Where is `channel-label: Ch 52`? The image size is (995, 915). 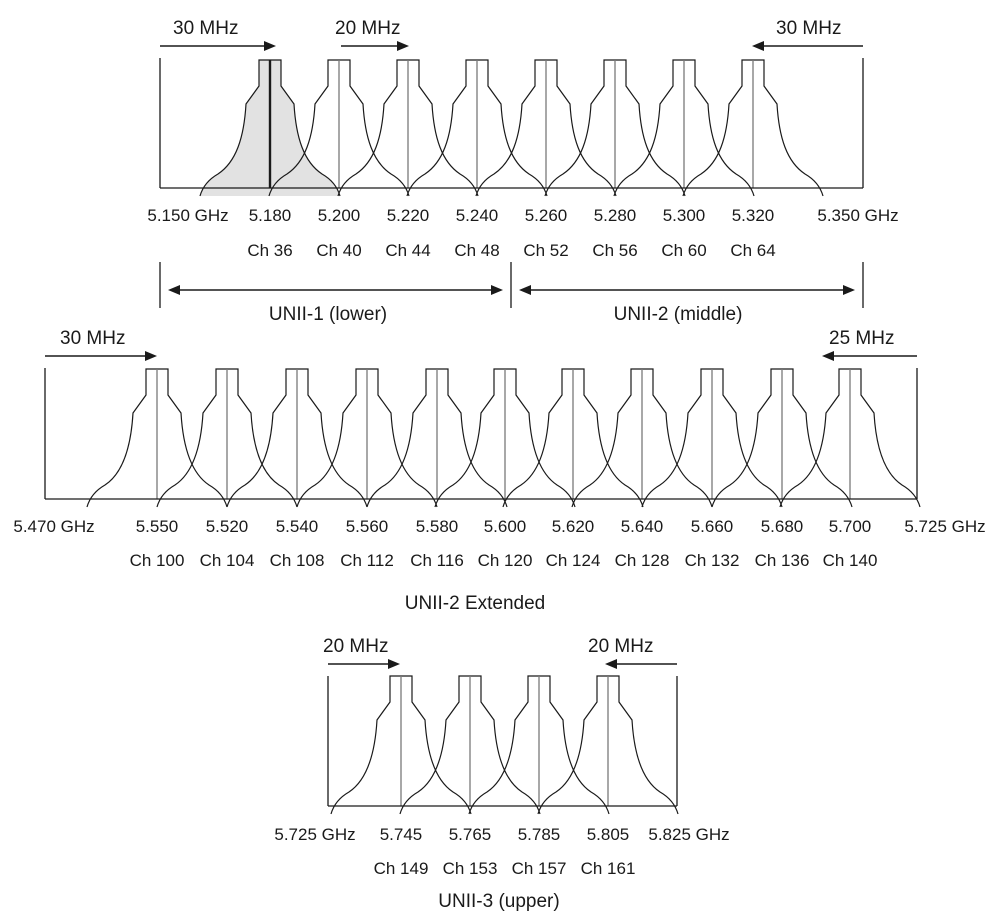 channel-label: Ch 52 is located at coordinates (545, 250).